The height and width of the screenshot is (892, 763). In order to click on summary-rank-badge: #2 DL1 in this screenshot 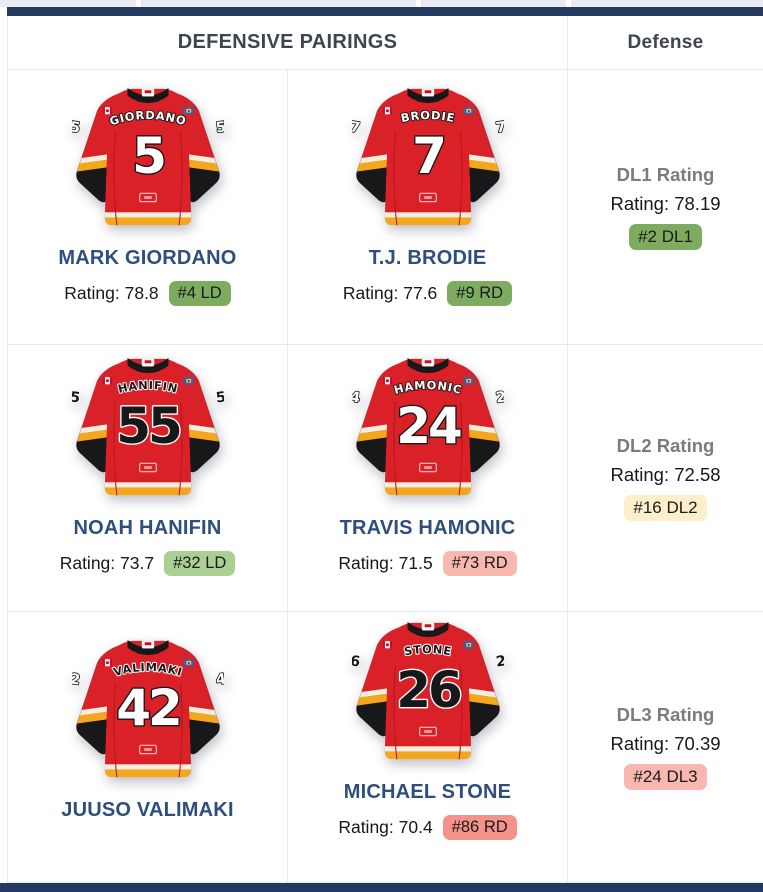, I will do `click(665, 237)`.